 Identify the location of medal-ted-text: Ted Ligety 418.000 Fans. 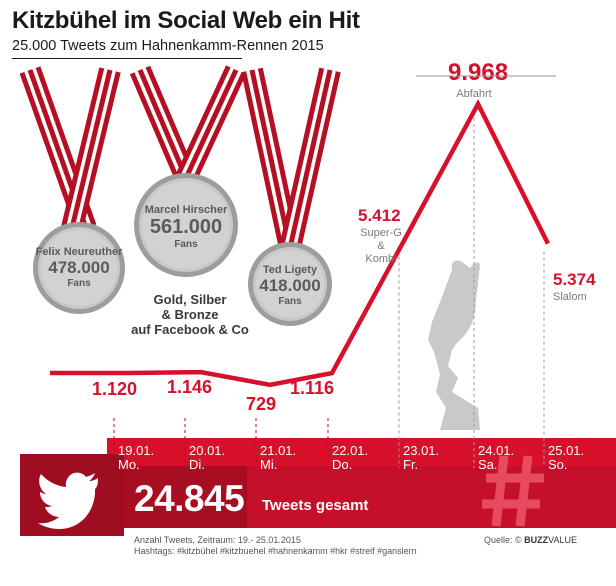
(290, 285).